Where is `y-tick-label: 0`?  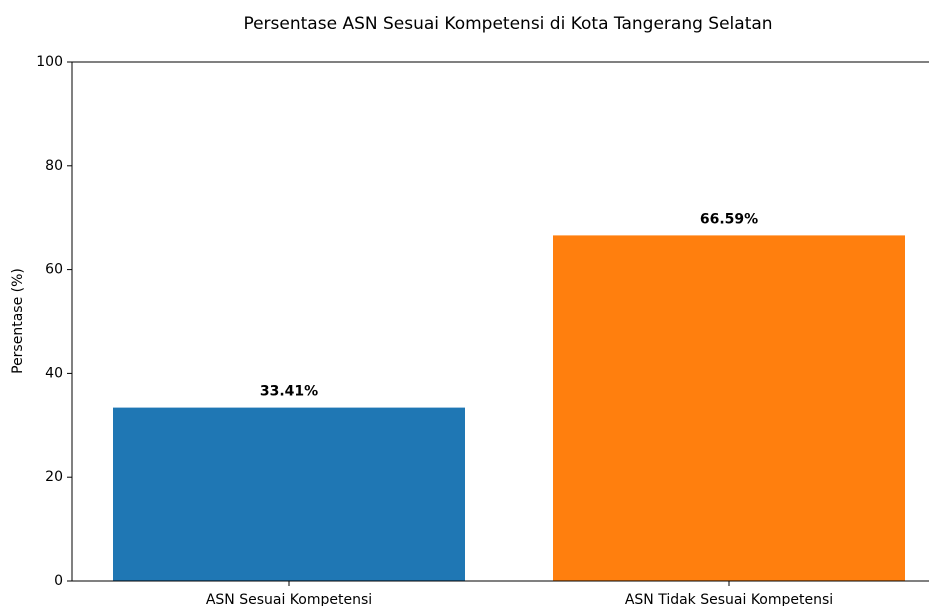 y-tick-label: 0 is located at coordinates (58, 581).